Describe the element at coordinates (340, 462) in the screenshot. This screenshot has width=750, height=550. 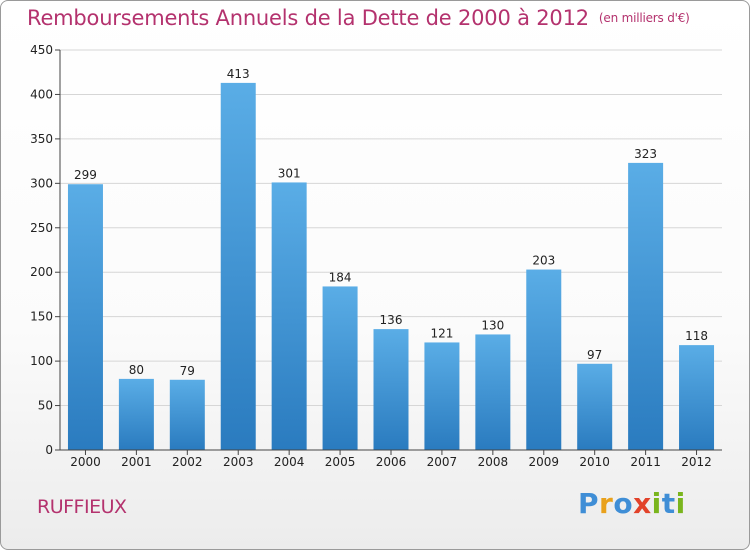
I see `x-tick-label: 2005` at that location.